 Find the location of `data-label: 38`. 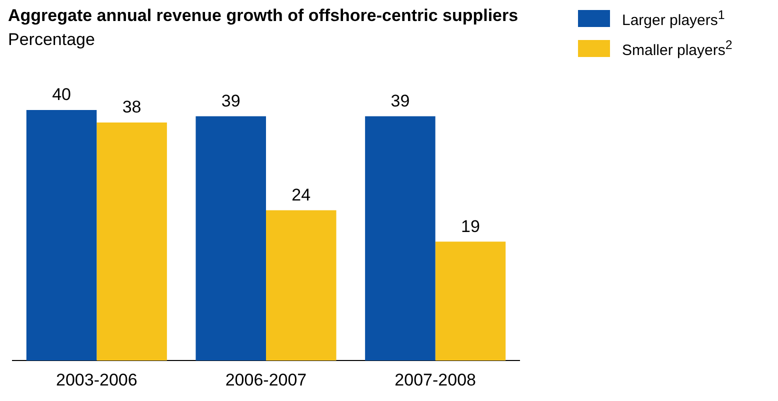

data-label: 38 is located at coordinates (132, 107).